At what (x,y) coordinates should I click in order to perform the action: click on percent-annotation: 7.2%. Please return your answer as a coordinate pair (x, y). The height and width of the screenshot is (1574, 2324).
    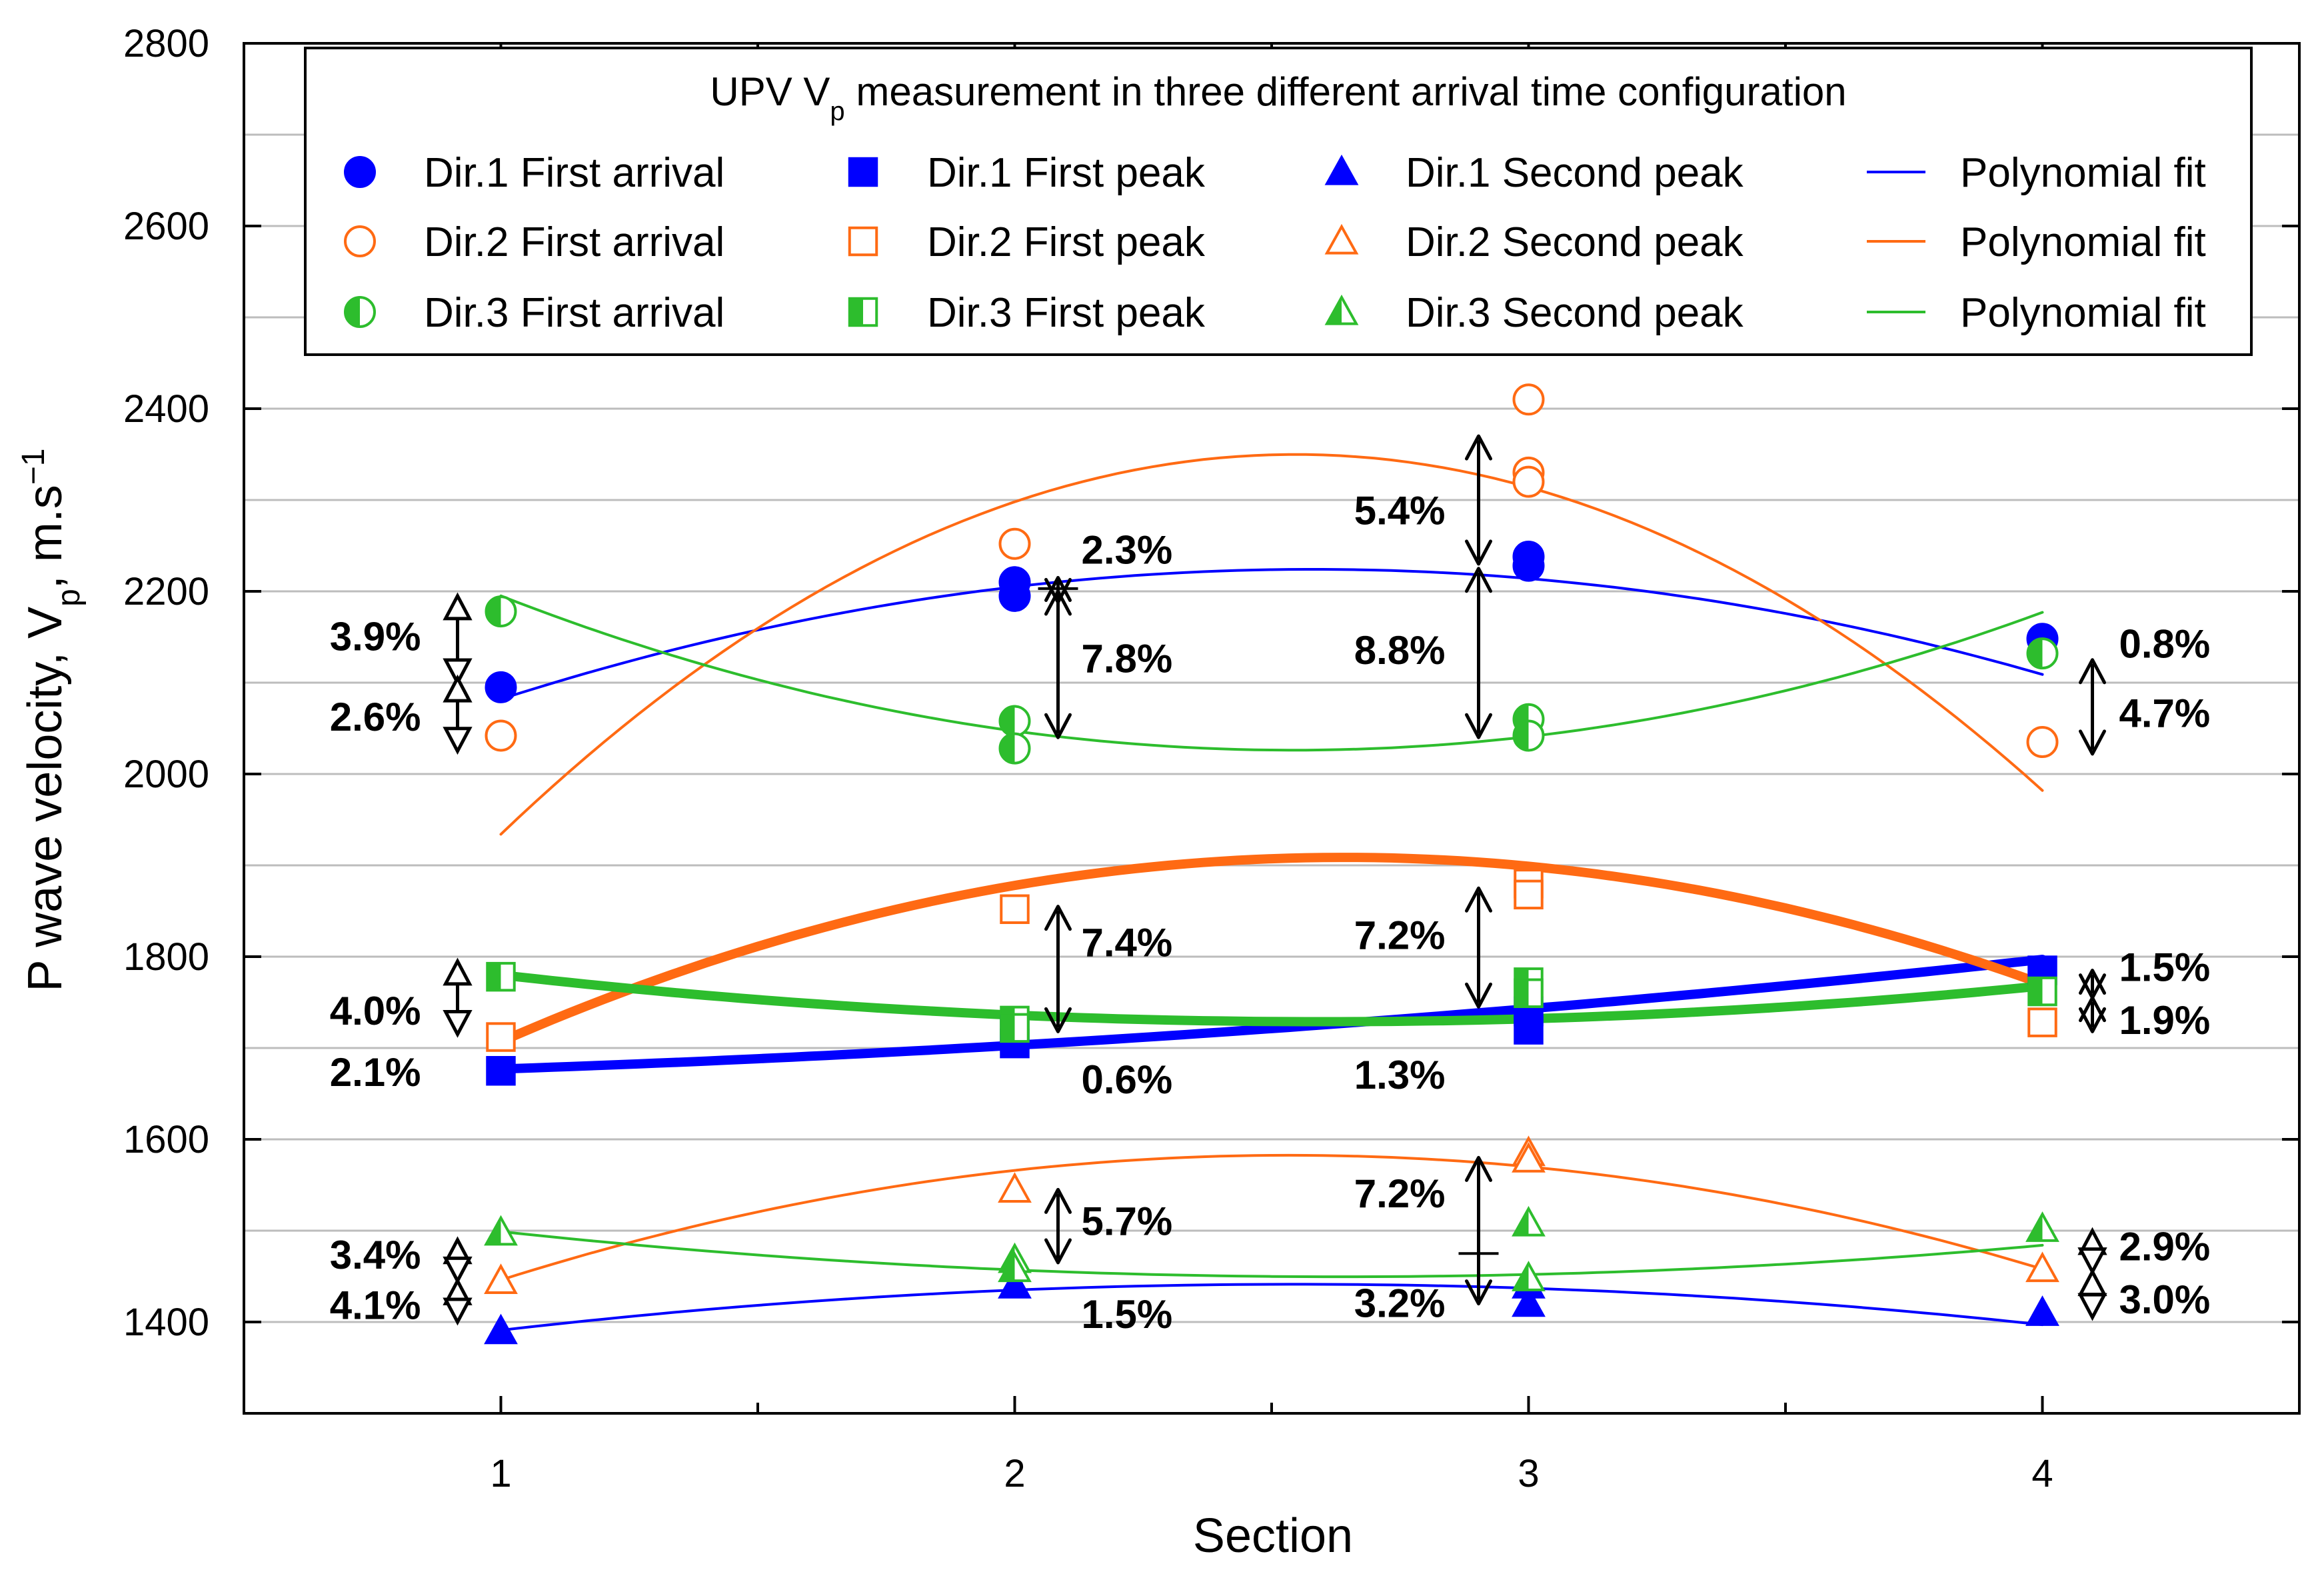
    Looking at the image, I should click on (1400, 935).